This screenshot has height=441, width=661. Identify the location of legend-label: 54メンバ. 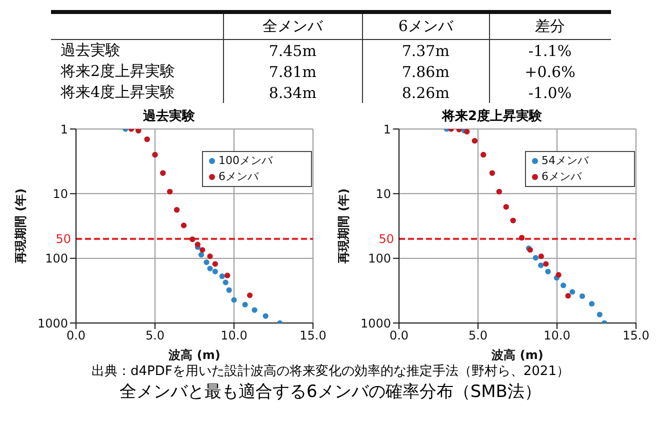
(565, 160).